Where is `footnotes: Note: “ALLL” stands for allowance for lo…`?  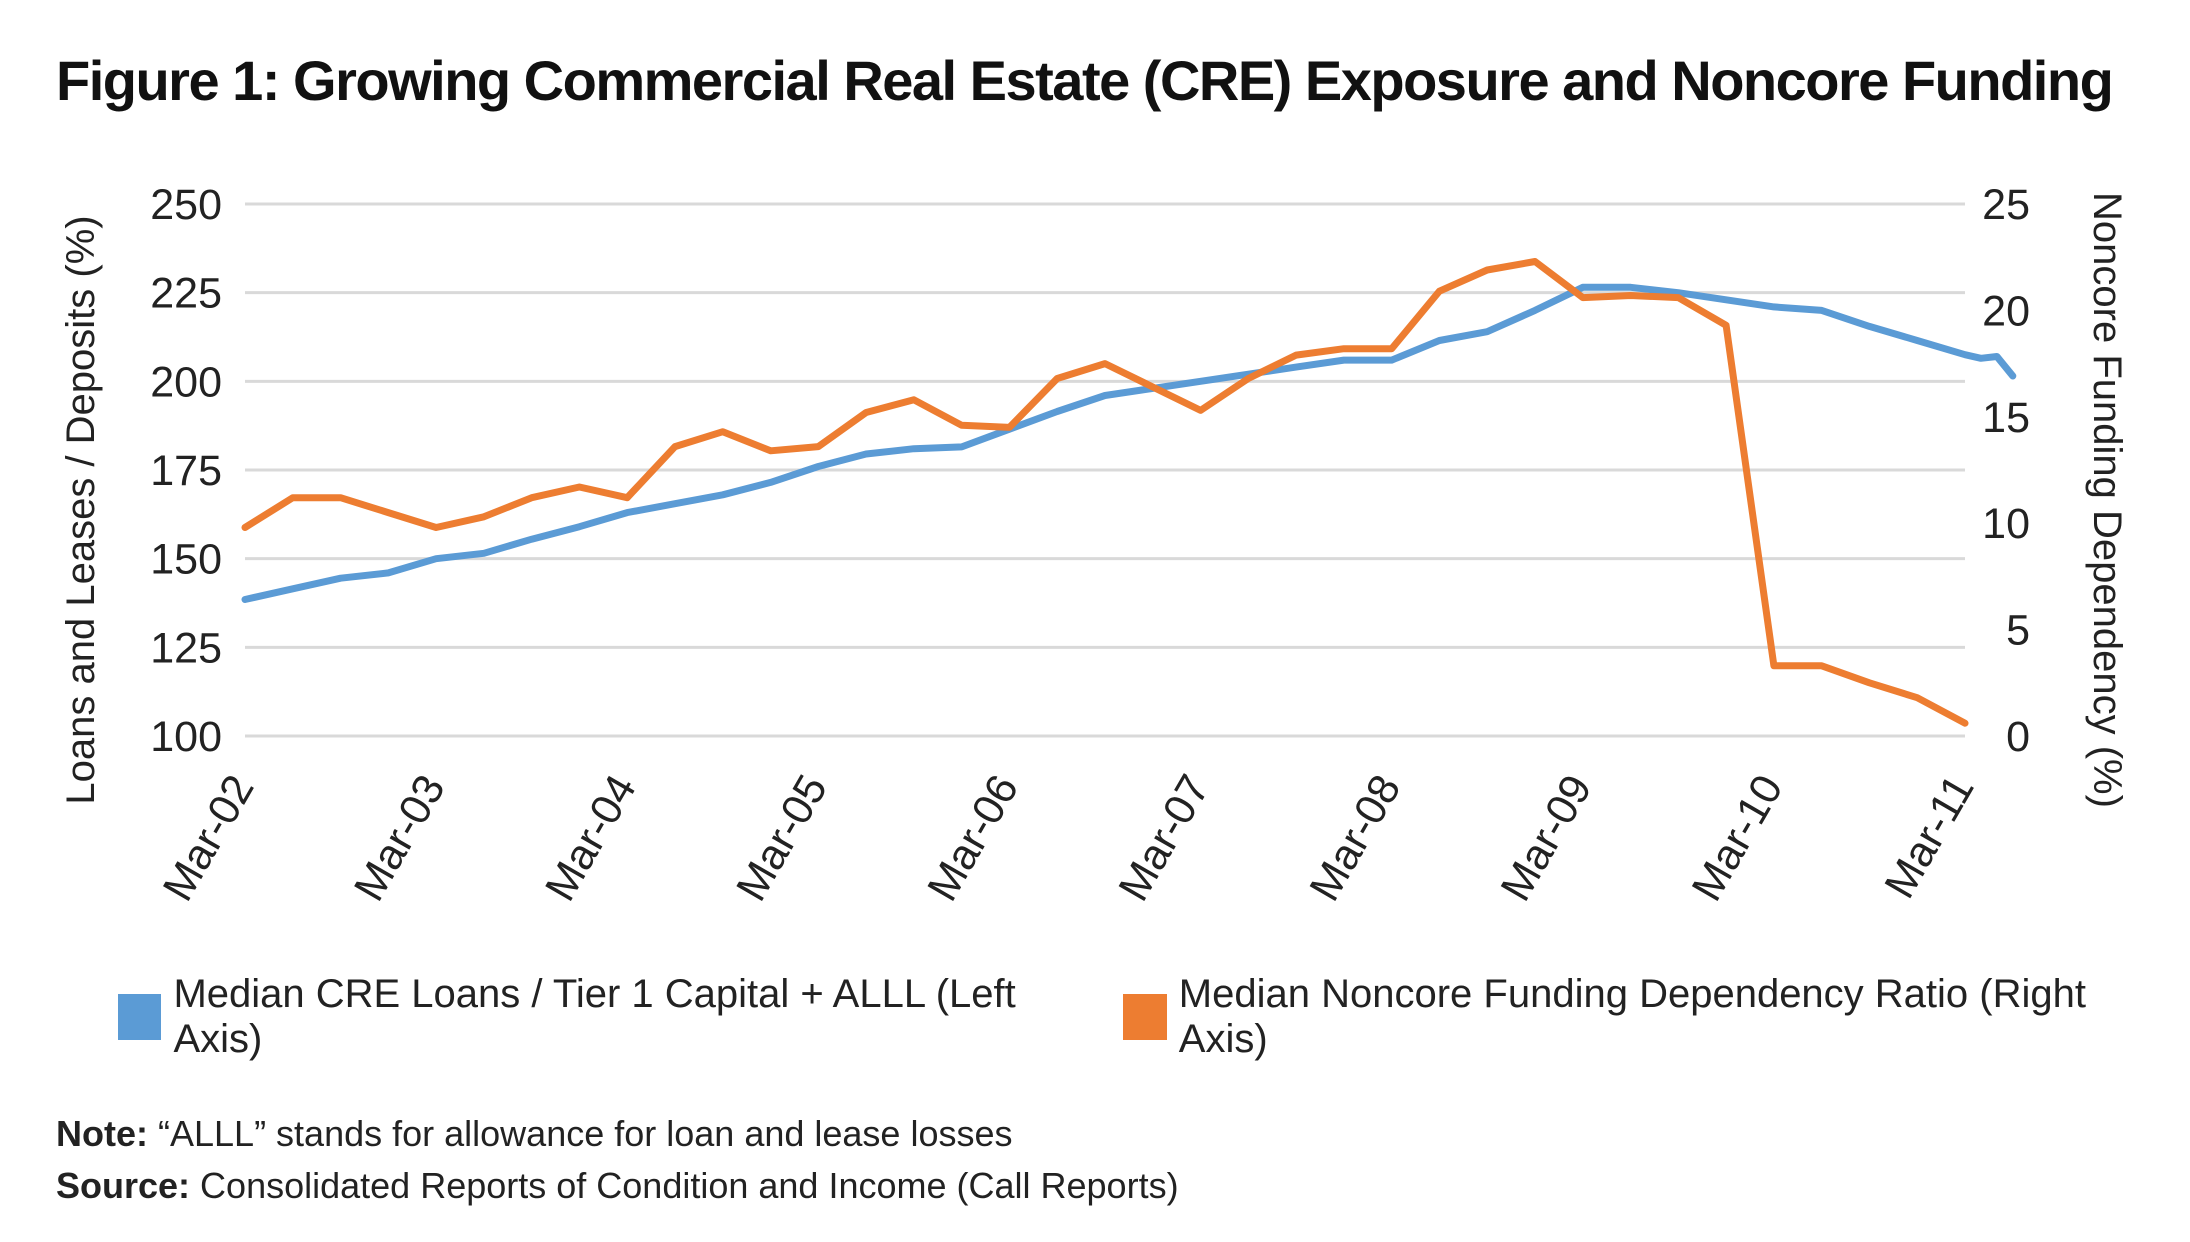 footnotes: Note: “ALLL” stands for allowance for lo… is located at coordinates (617, 1160).